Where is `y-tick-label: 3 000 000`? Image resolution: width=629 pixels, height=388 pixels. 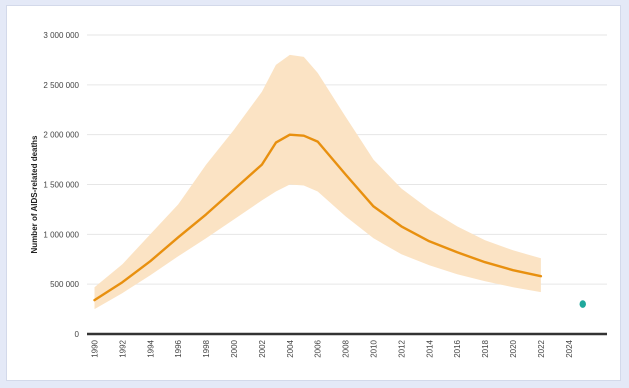
y-tick-label: 3 000 000 is located at coordinates (61, 35).